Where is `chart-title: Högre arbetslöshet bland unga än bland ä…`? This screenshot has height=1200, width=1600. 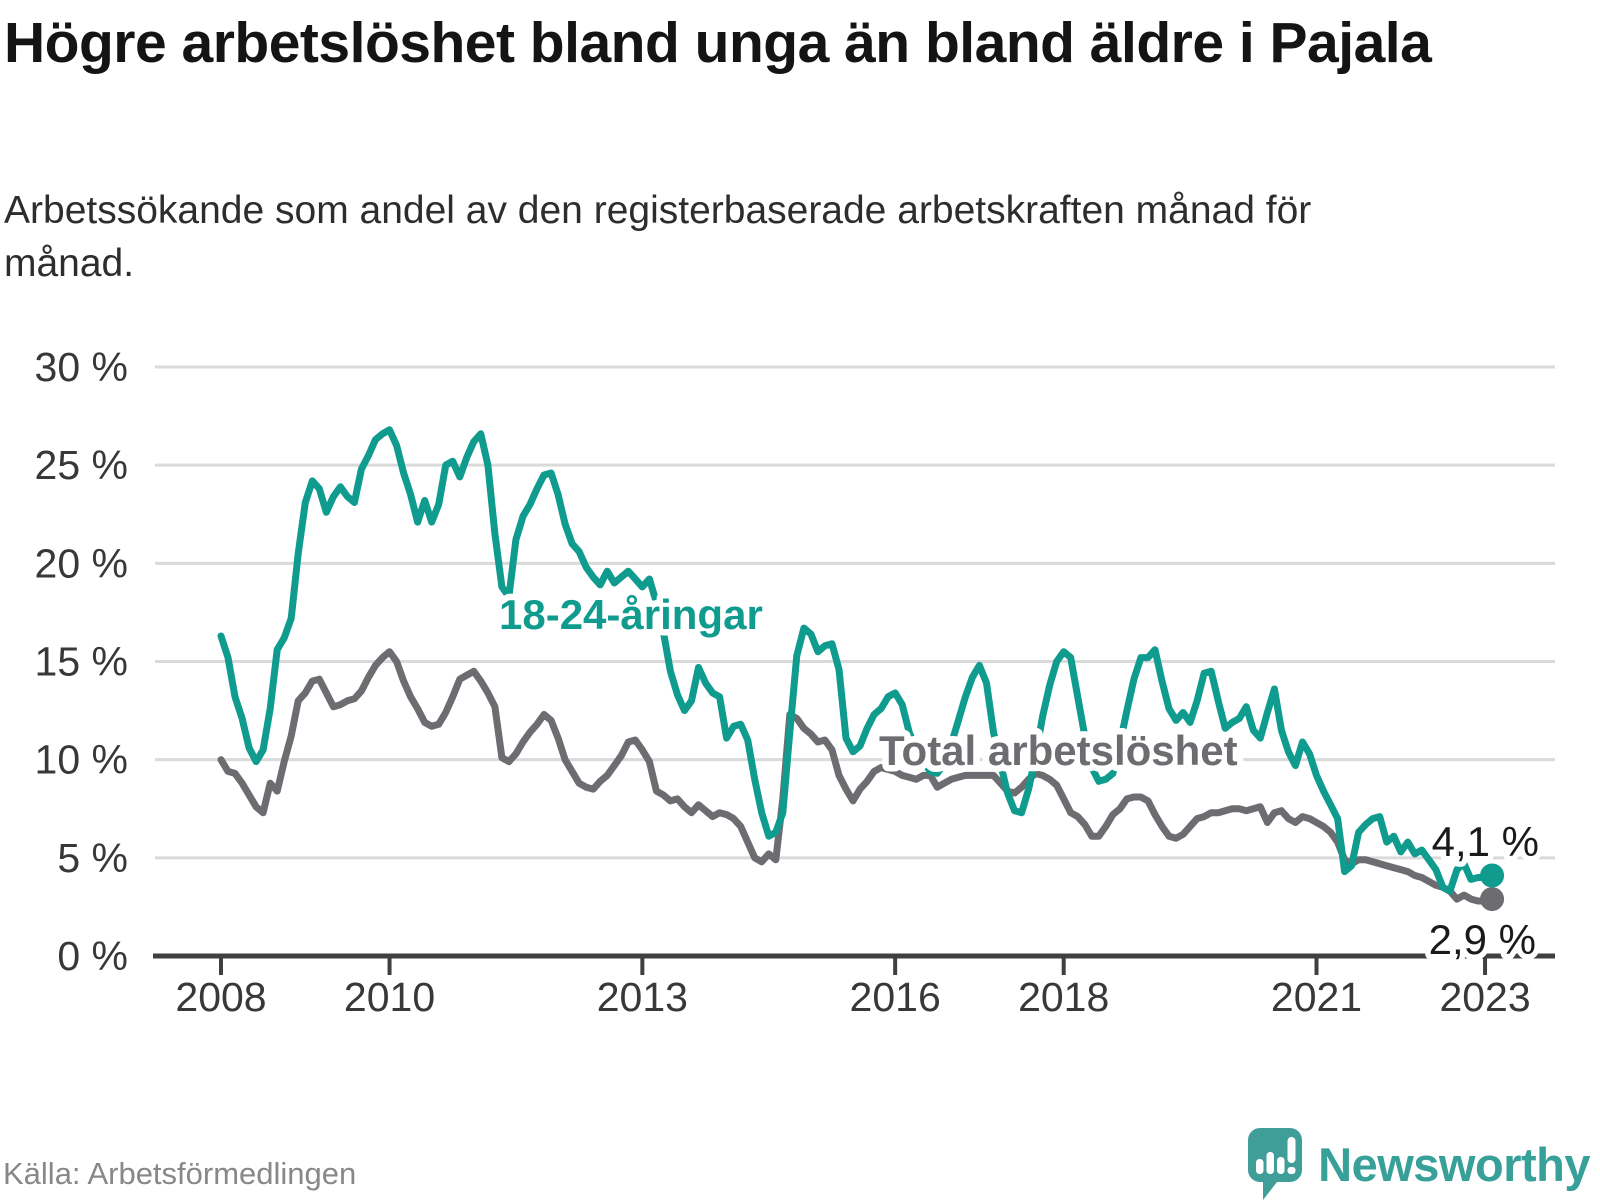
chart-title: Högre arbetslöshet bland unga än bland ä… is located at coordinates (718, 43).